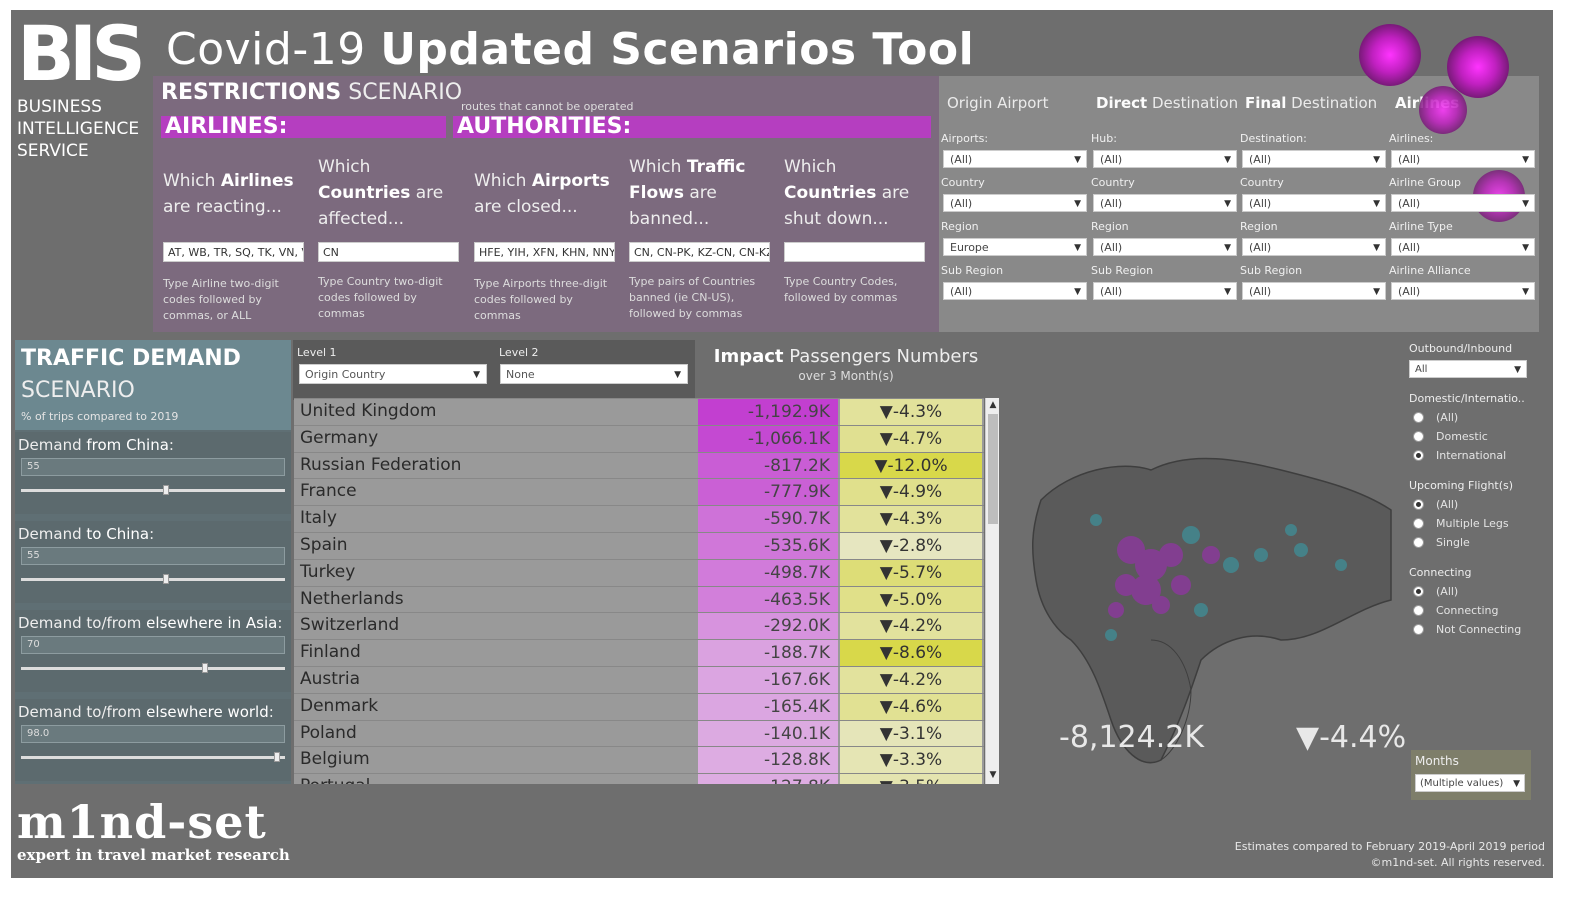  Describe the element at coordinates (153, 645) in the screenshot. I see `demand-value-input: 70` at that location.